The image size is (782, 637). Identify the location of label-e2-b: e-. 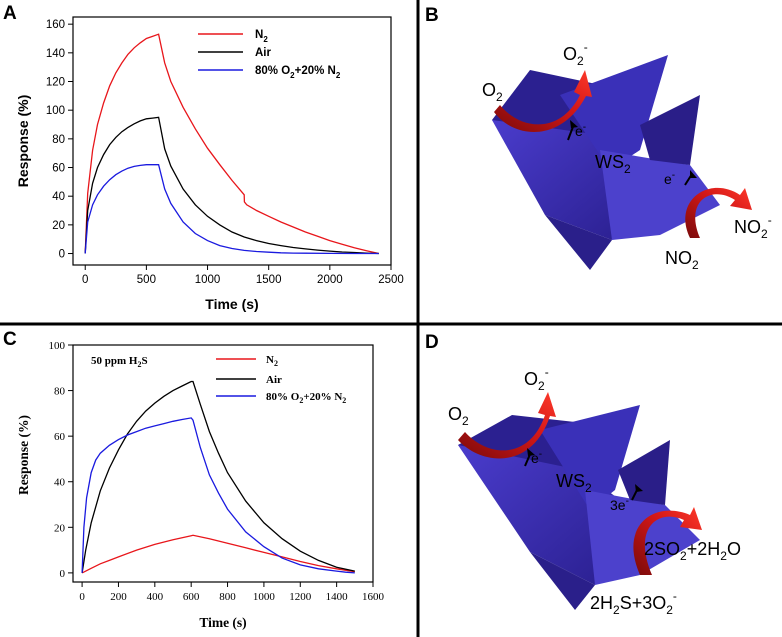
(669, 178).